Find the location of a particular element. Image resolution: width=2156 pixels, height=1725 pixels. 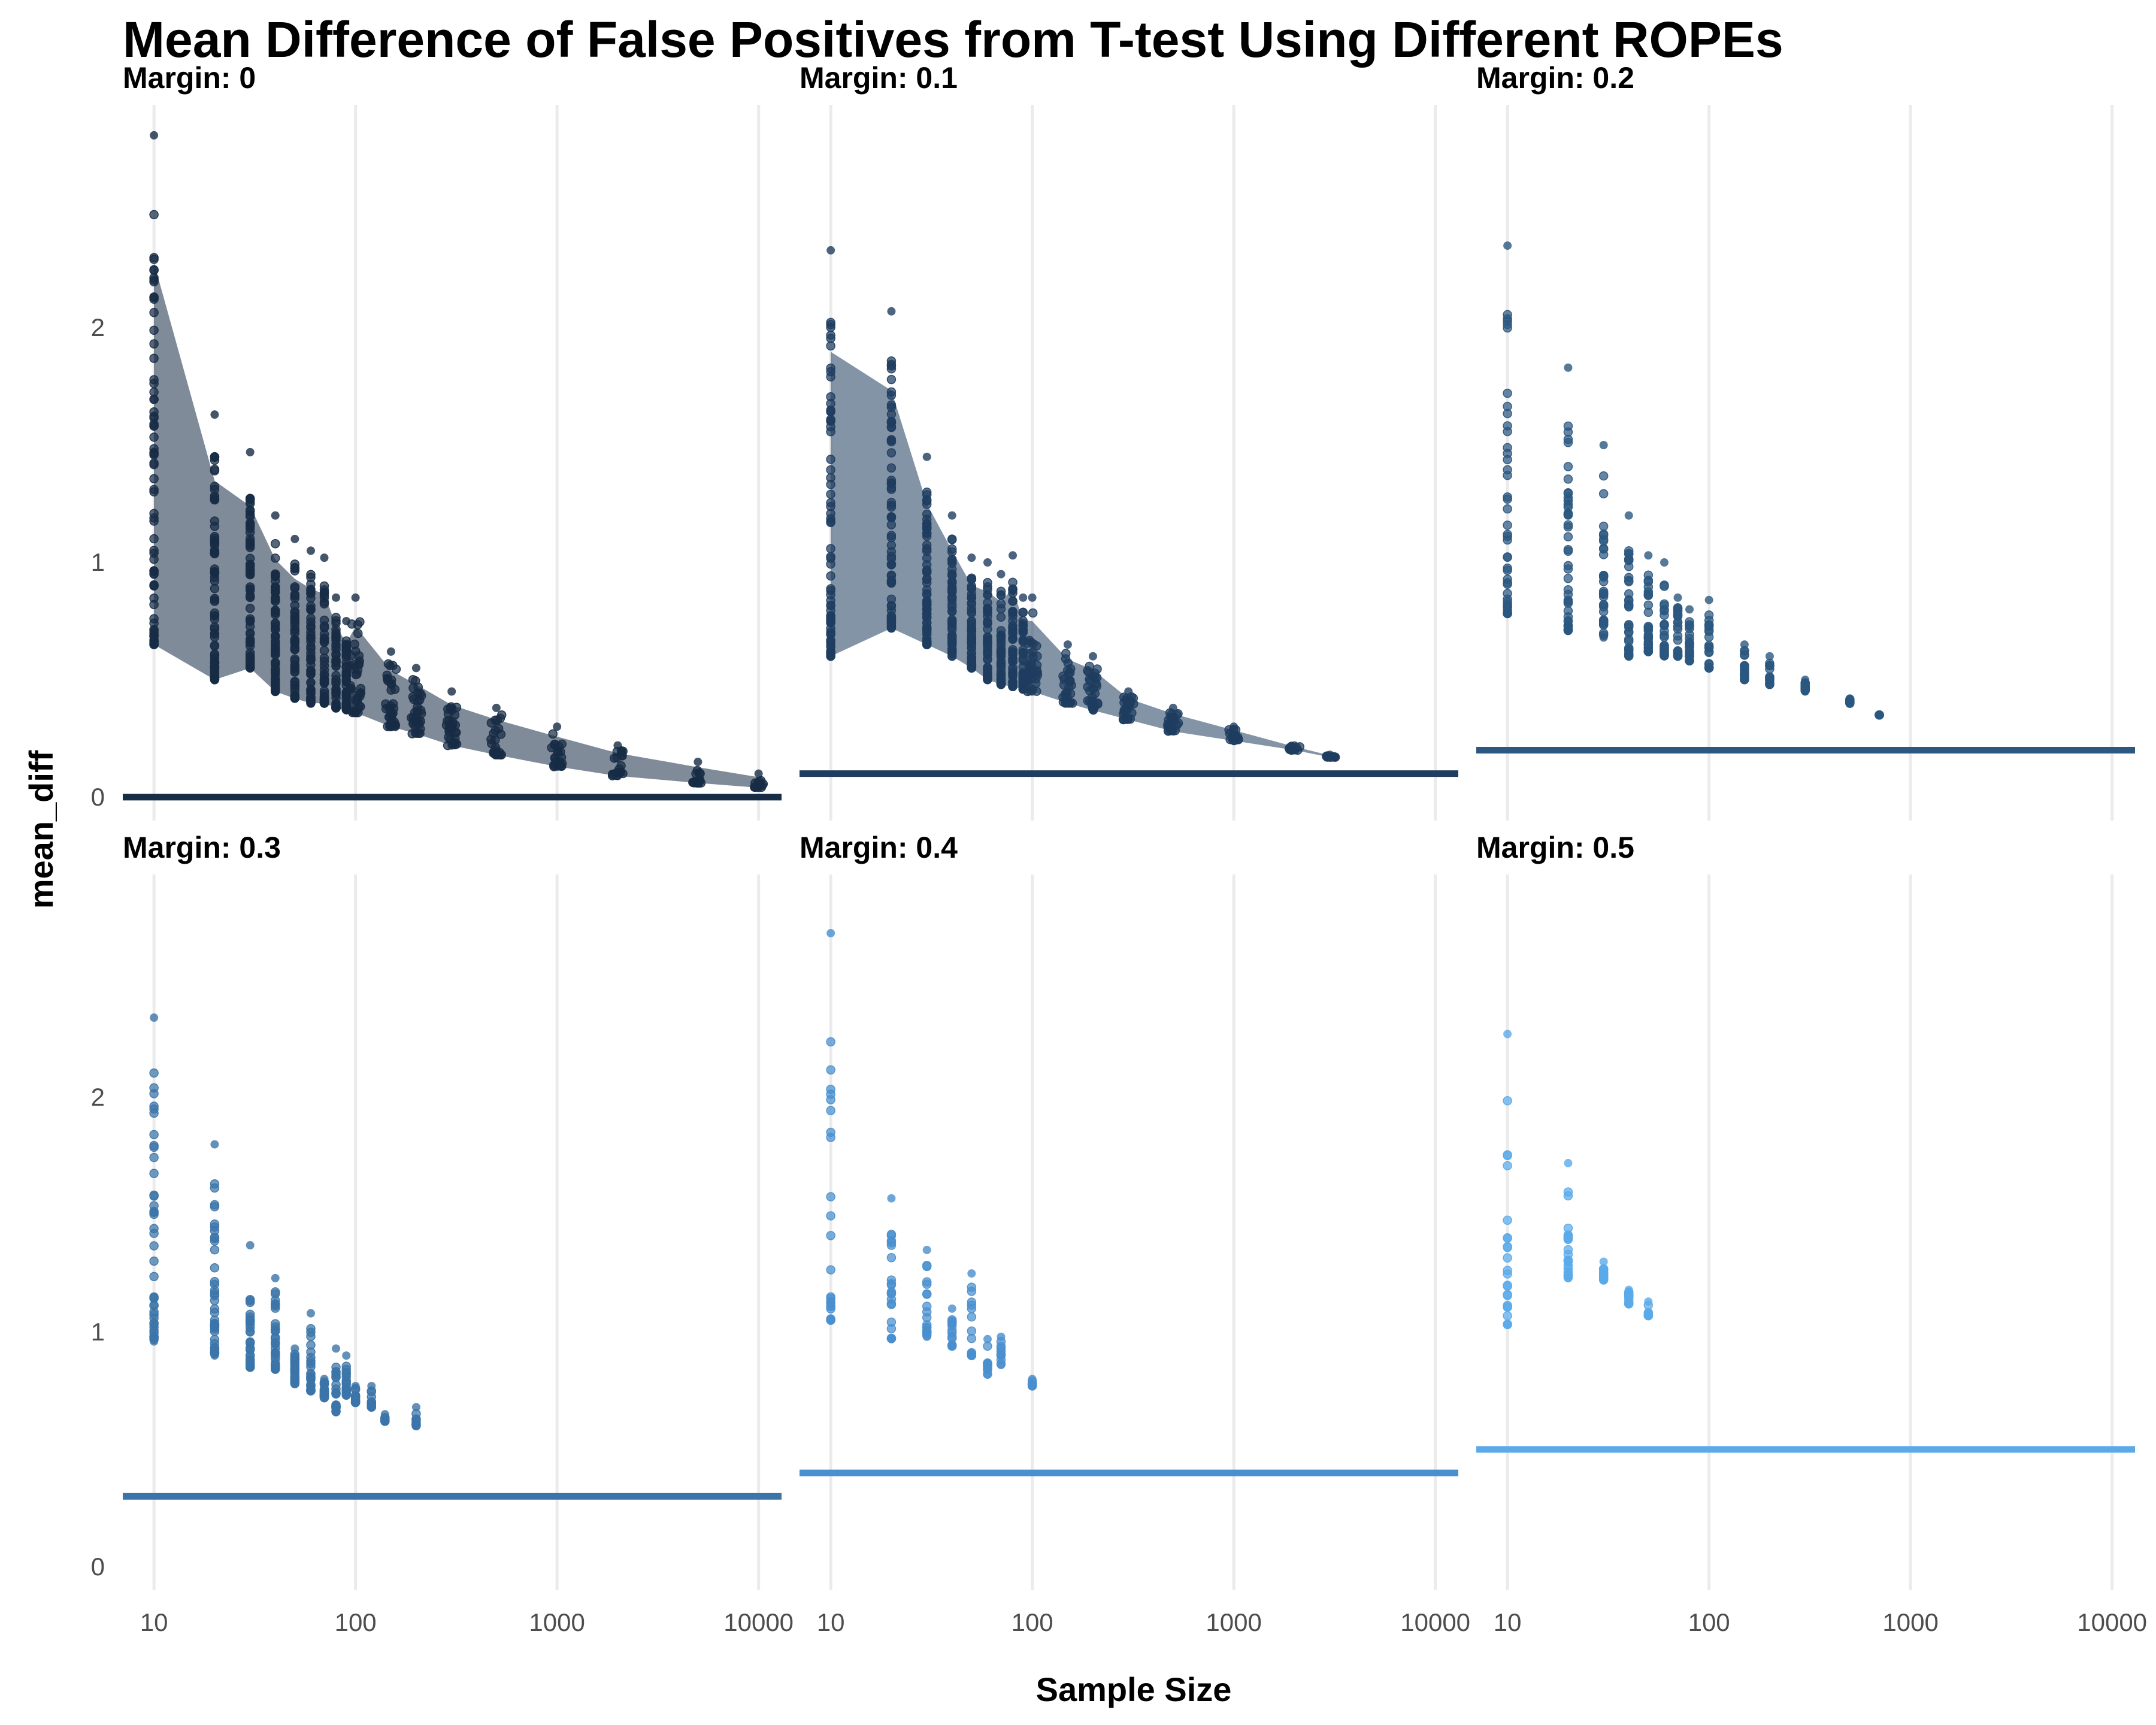

facet-panel: Margin: 0.1 is located at coordinates (1129, 441).